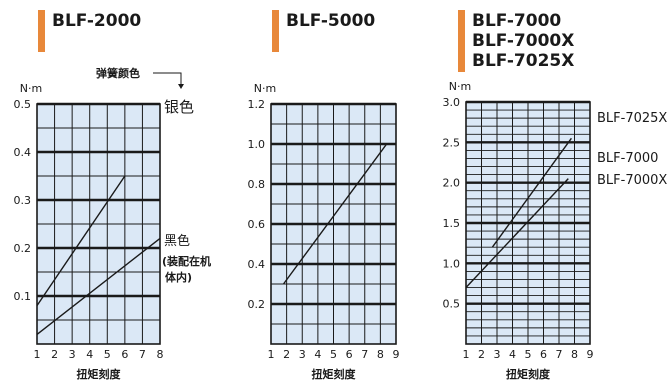  Describe the element at coordinates (118, 73) in the screenshot. I see `spring-color-legend-label: 弹簧颜色` at that location.